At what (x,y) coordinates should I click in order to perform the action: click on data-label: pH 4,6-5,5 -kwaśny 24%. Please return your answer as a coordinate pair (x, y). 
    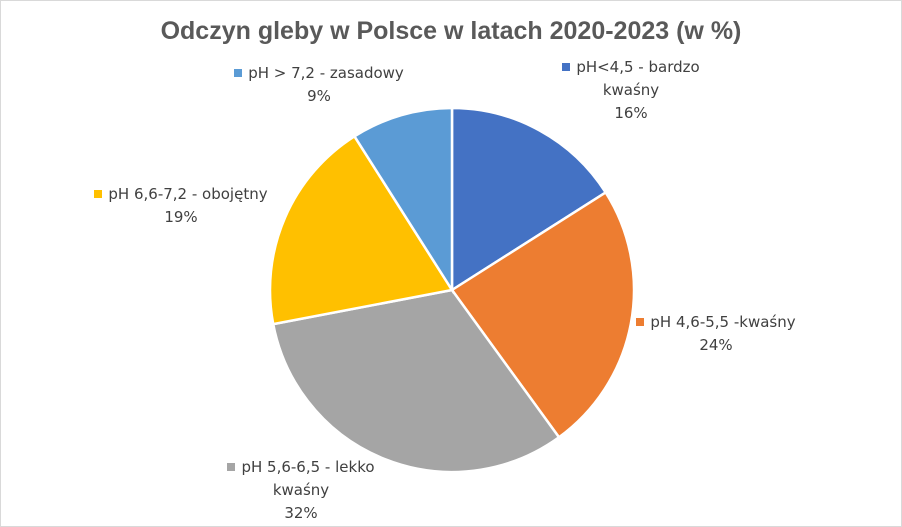
    Looking at the image, I should click on (716, 334).